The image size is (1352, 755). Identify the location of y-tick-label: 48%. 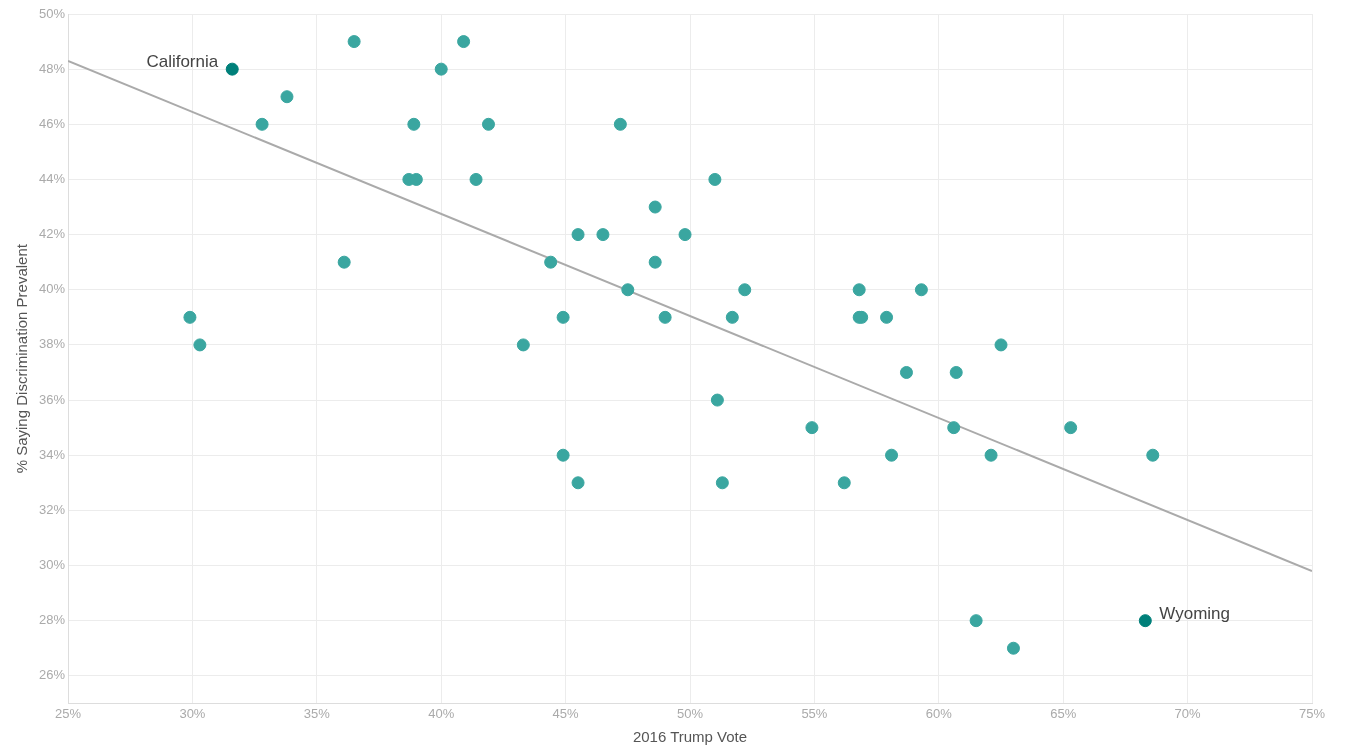
(52, 68).